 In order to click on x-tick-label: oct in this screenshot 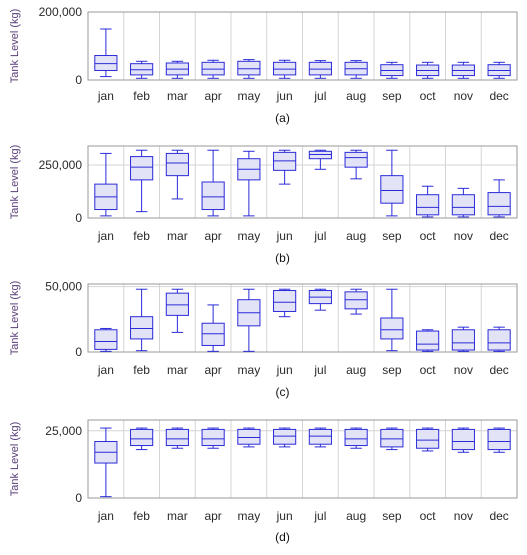, I will do `click(428, 96)`.